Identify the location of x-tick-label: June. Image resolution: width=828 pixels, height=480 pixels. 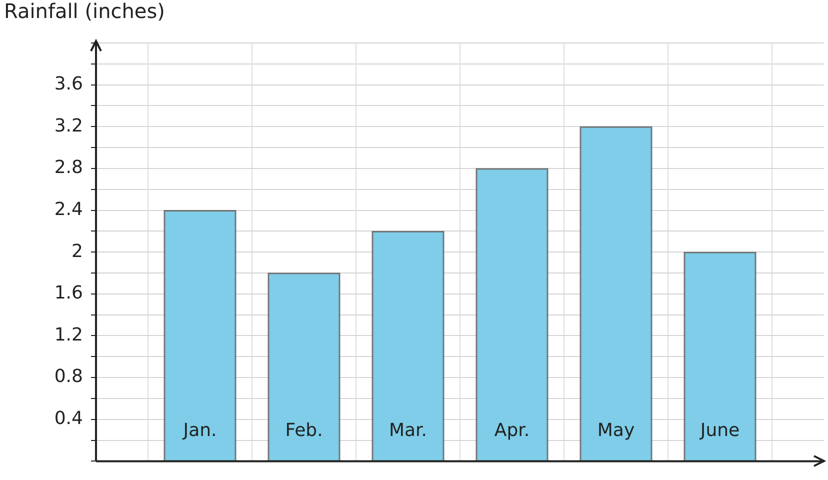
(719, 430).